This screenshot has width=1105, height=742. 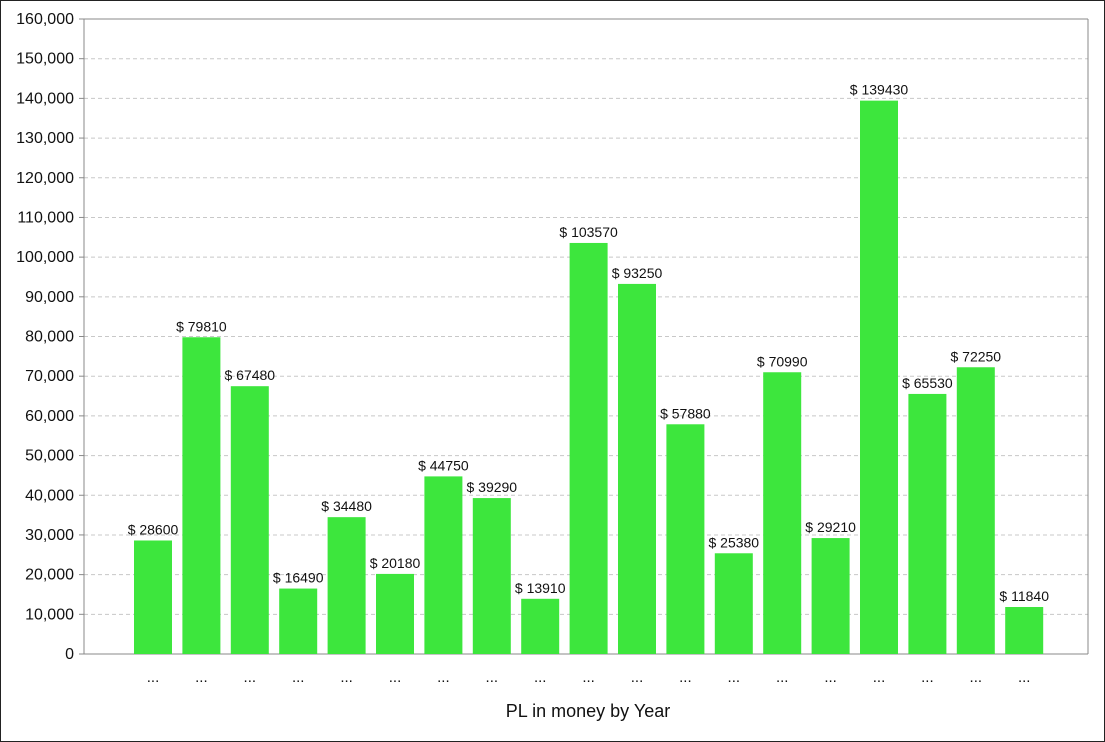 What do you see at coordinates (588, 711) in the screenshot?
I see `x-axis-title: PL in money by Year` at bounding box center [588, 711].